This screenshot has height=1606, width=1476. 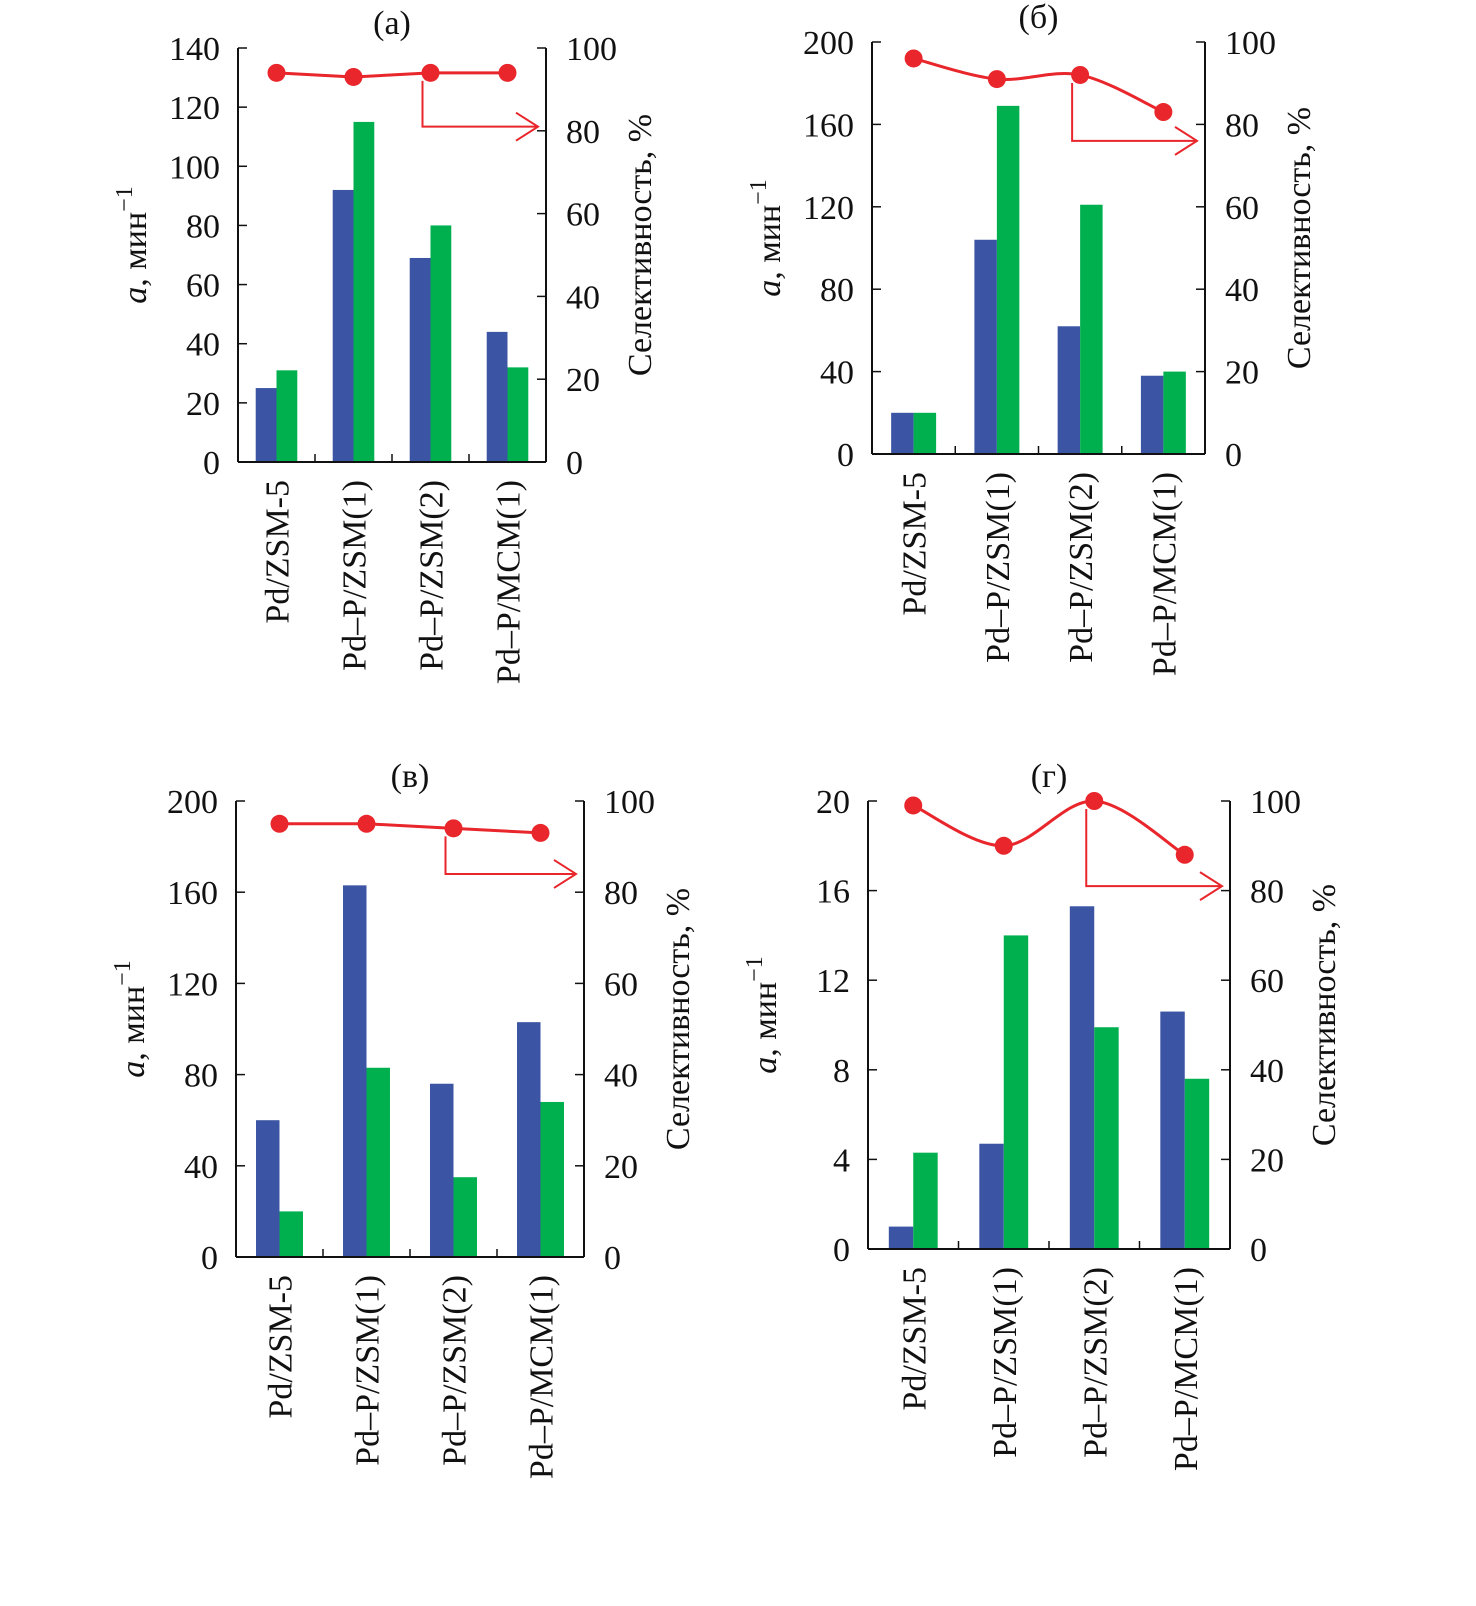 What do you see at coordinates (194, 49) in the screenshot?
I see `y-left-tick-label: 140` at bounding box center [194, 49].